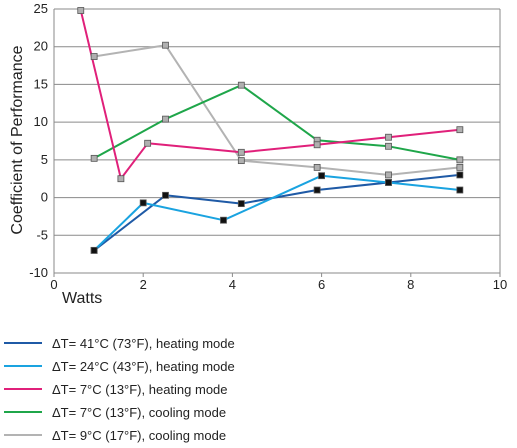 Image resolution: width=517 pixels, height=448 pixels. I want to click on y-tick-label: -10, so click(38, 272).